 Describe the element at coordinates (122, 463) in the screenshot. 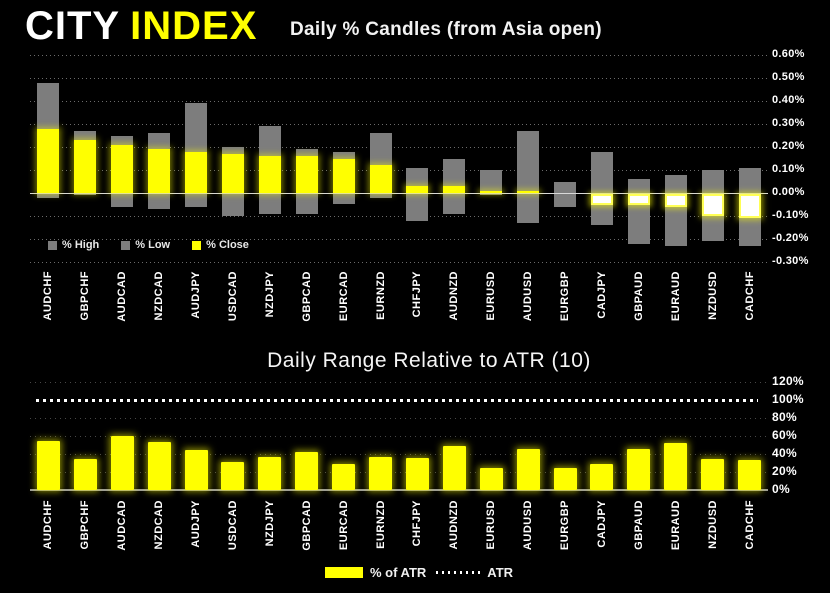

I see `atr-bar-AUDCAD` at that location.